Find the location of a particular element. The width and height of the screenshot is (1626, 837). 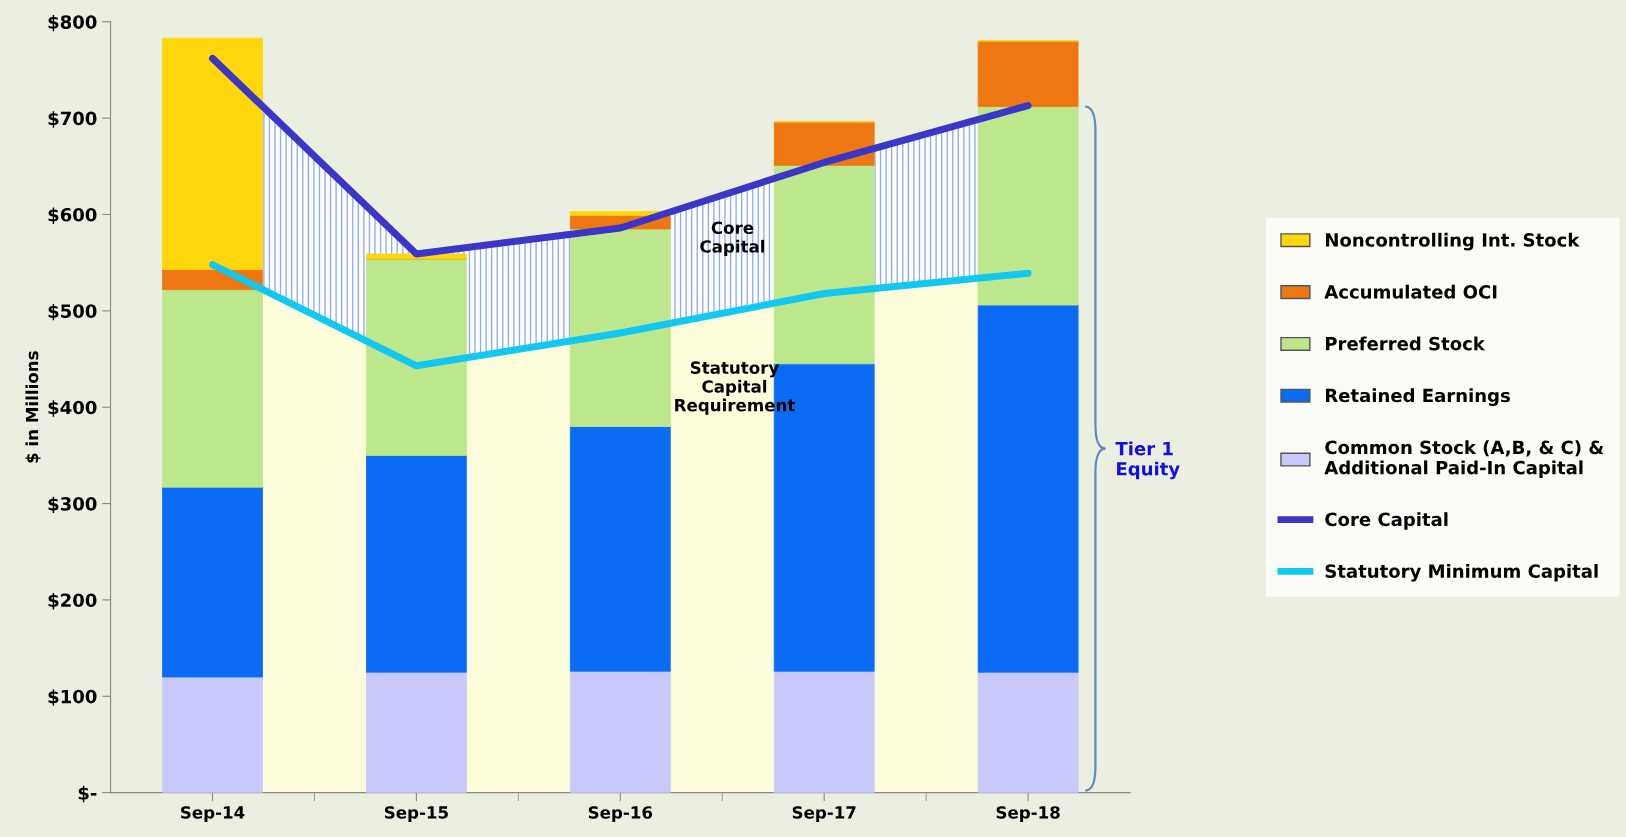

text: Tier 1 Equity is located at coordinates (1147, 460).